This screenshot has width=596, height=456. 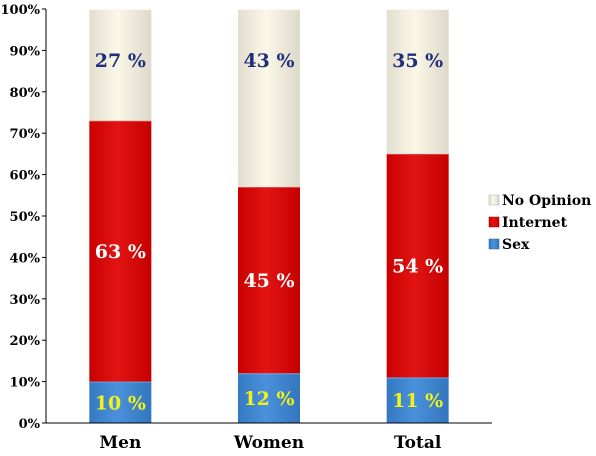 What do you see at coordinates (268, 61) in the screenshot?
I see `data-label-no-opinion: 43 %` at bounding box center [268, 61].